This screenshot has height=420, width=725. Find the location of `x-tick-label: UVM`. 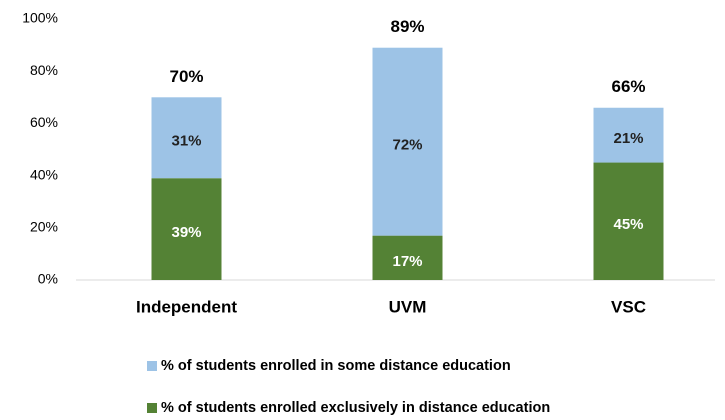

x-tick-label: UVM is located at coordinates (408, 306).